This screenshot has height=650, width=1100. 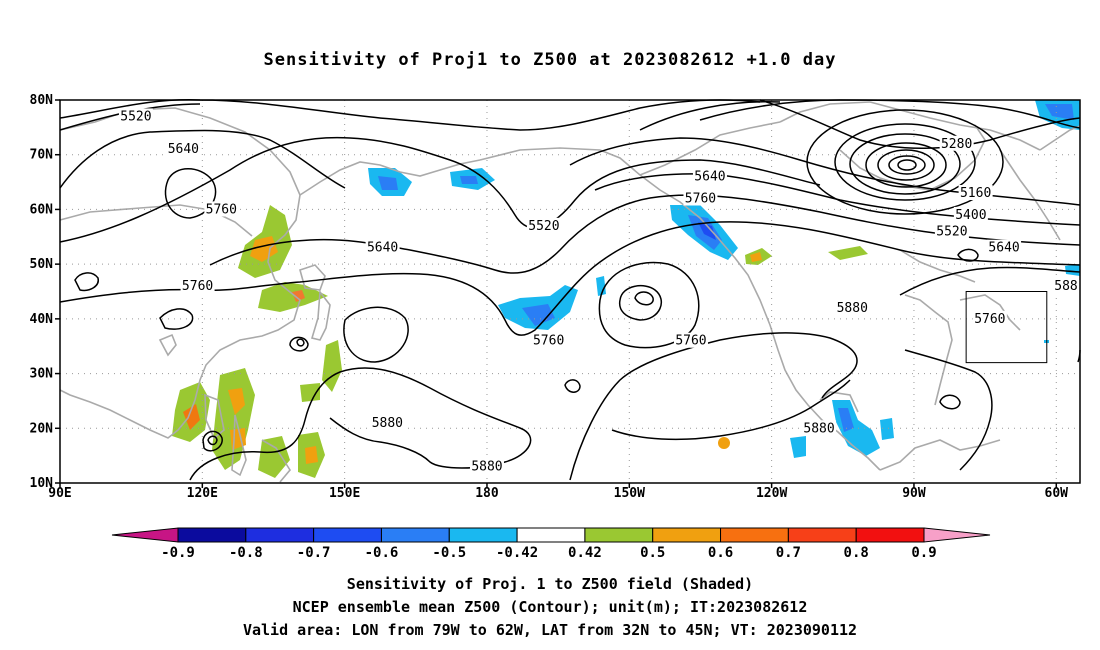 I want to click on colorbar-label: 0.5, so click(x=652, y=553).